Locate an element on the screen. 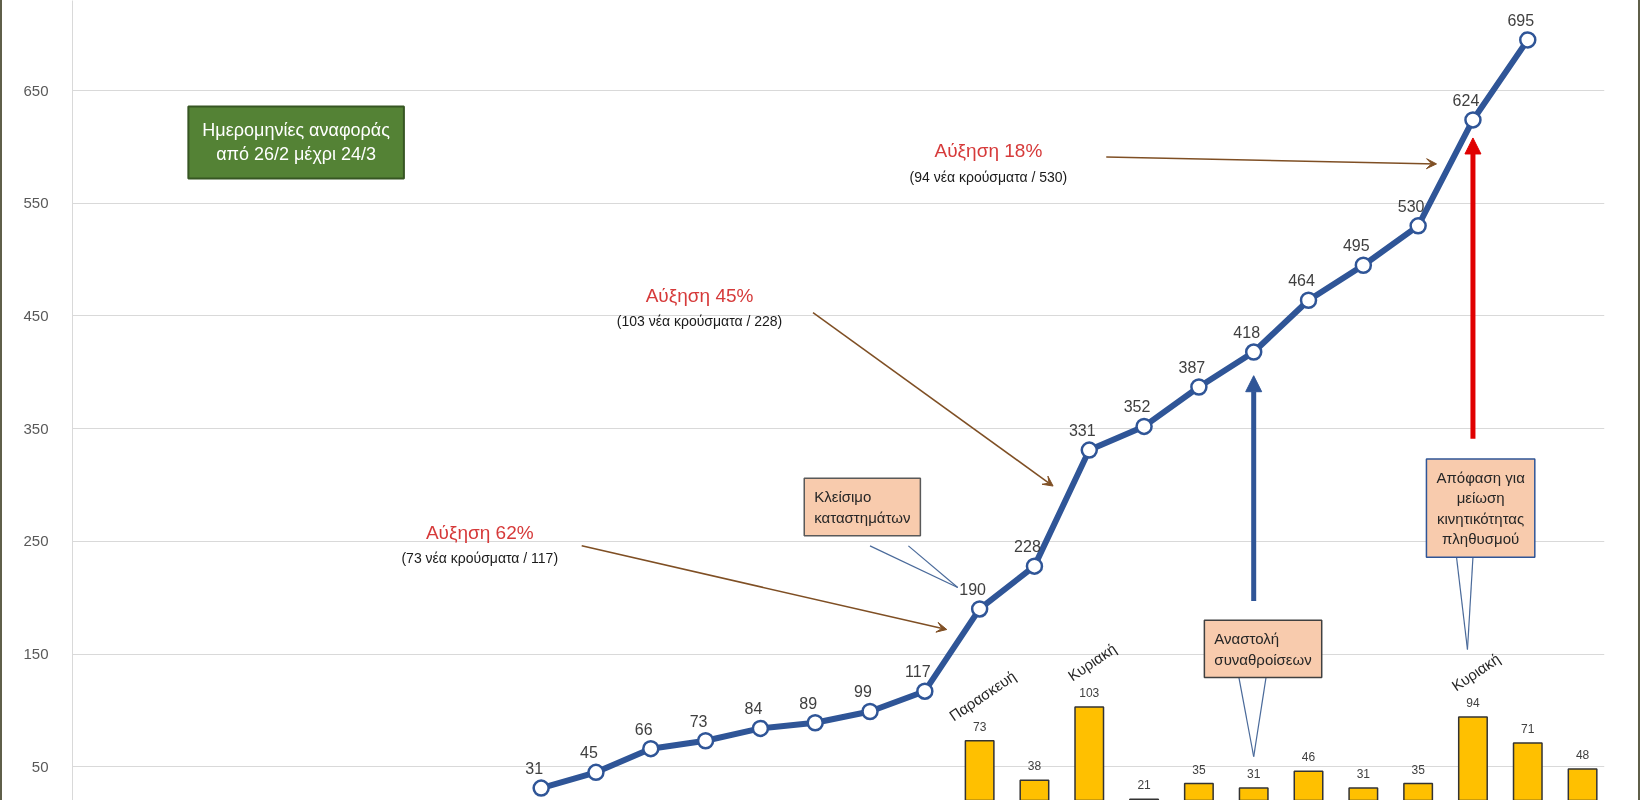 This screenshot has height=800, width=1650. data-label: 46 is located at coordinates (1308, 757).